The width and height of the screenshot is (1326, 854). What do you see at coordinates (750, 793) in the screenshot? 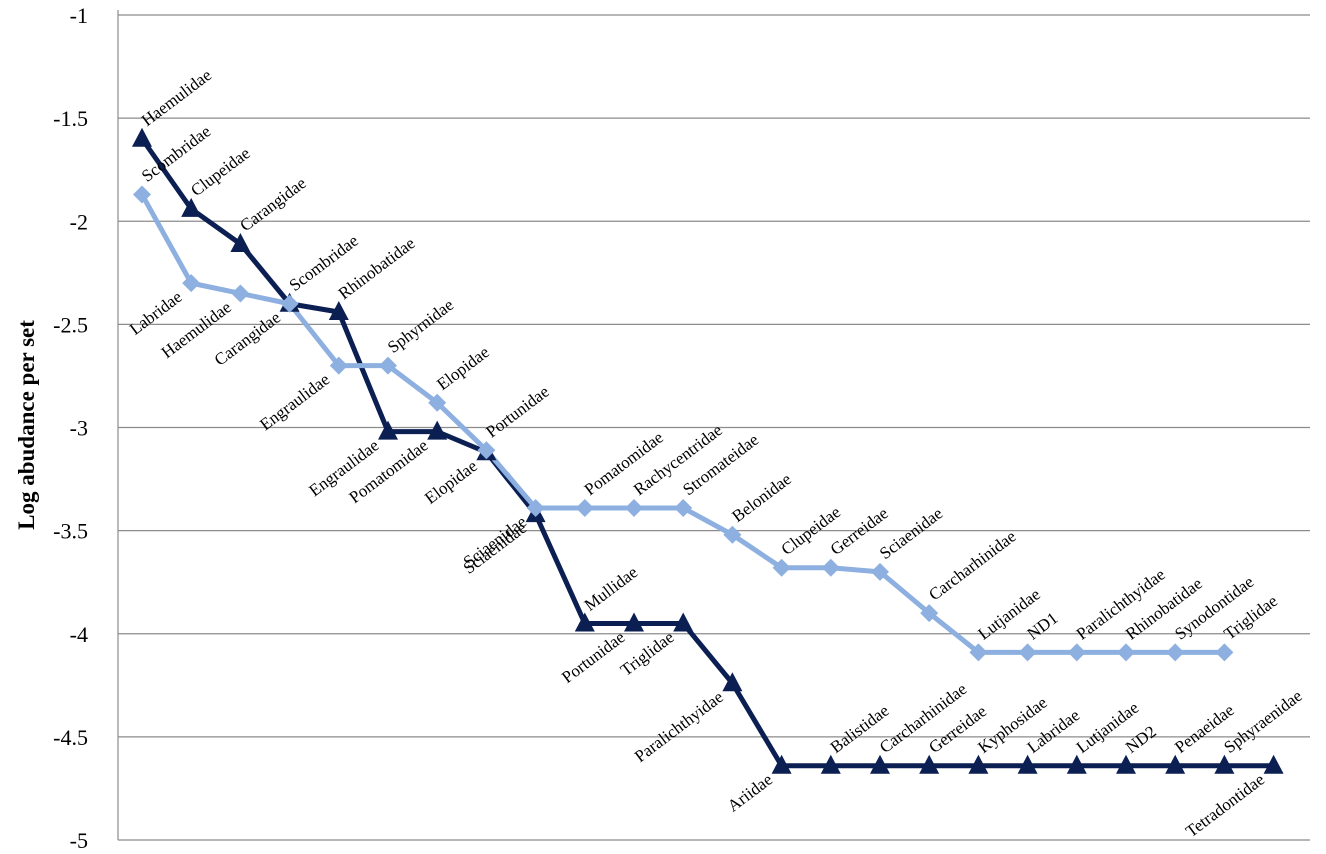
I see `point-label: Ariidae` at bounding box center [750, 793].